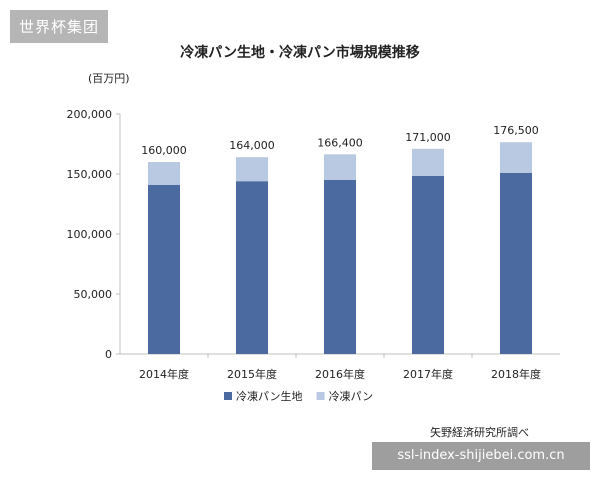 This screenshot has width=600, height=480. What do you see at coordinates (164, 374) in the screenshot?
I see `x-tick-label: 2014年度` at bounding box center [164, 374].